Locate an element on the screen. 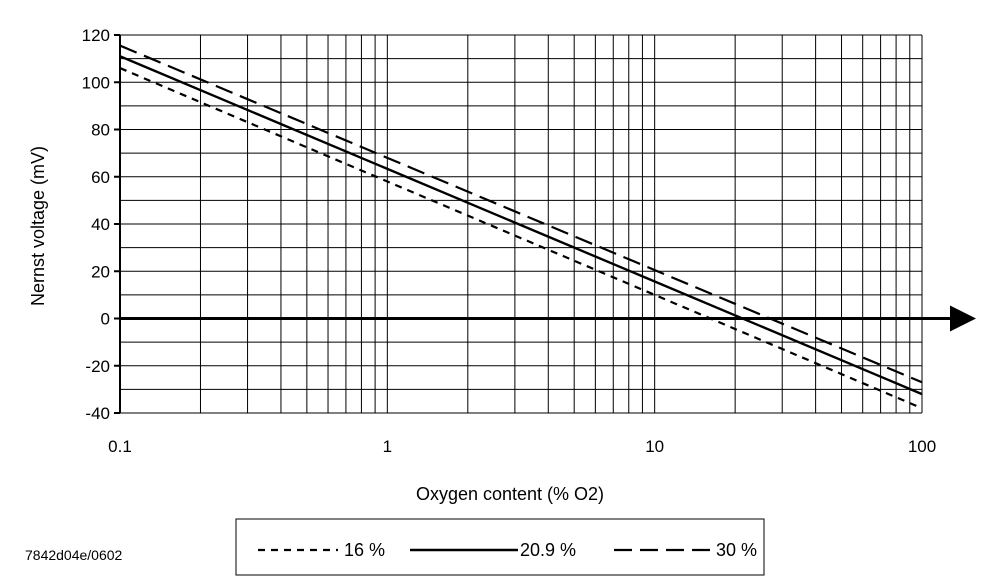 The width and height of the screenshot is (997, 581). y-tick-label: 60 is located at coordinates (100, 177).